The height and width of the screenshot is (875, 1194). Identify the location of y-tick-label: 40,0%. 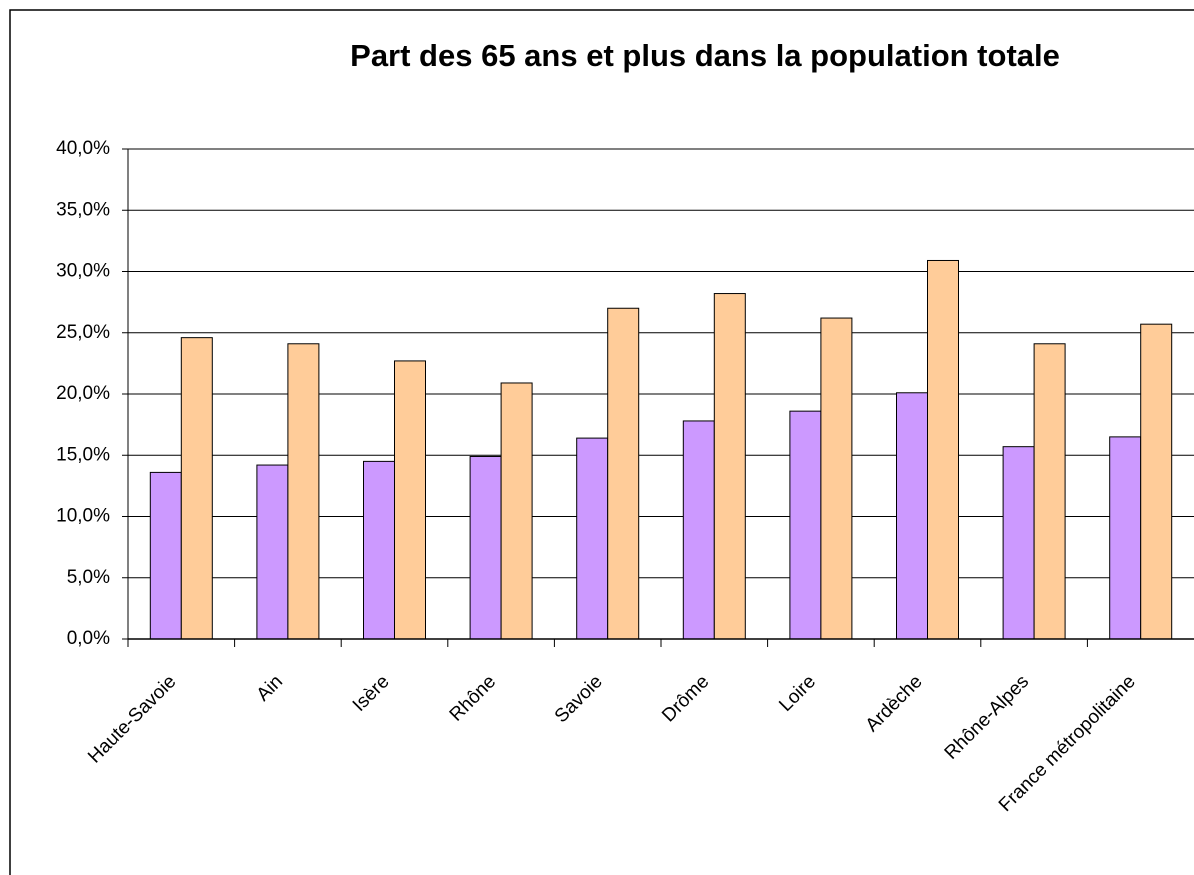
(83, 148).